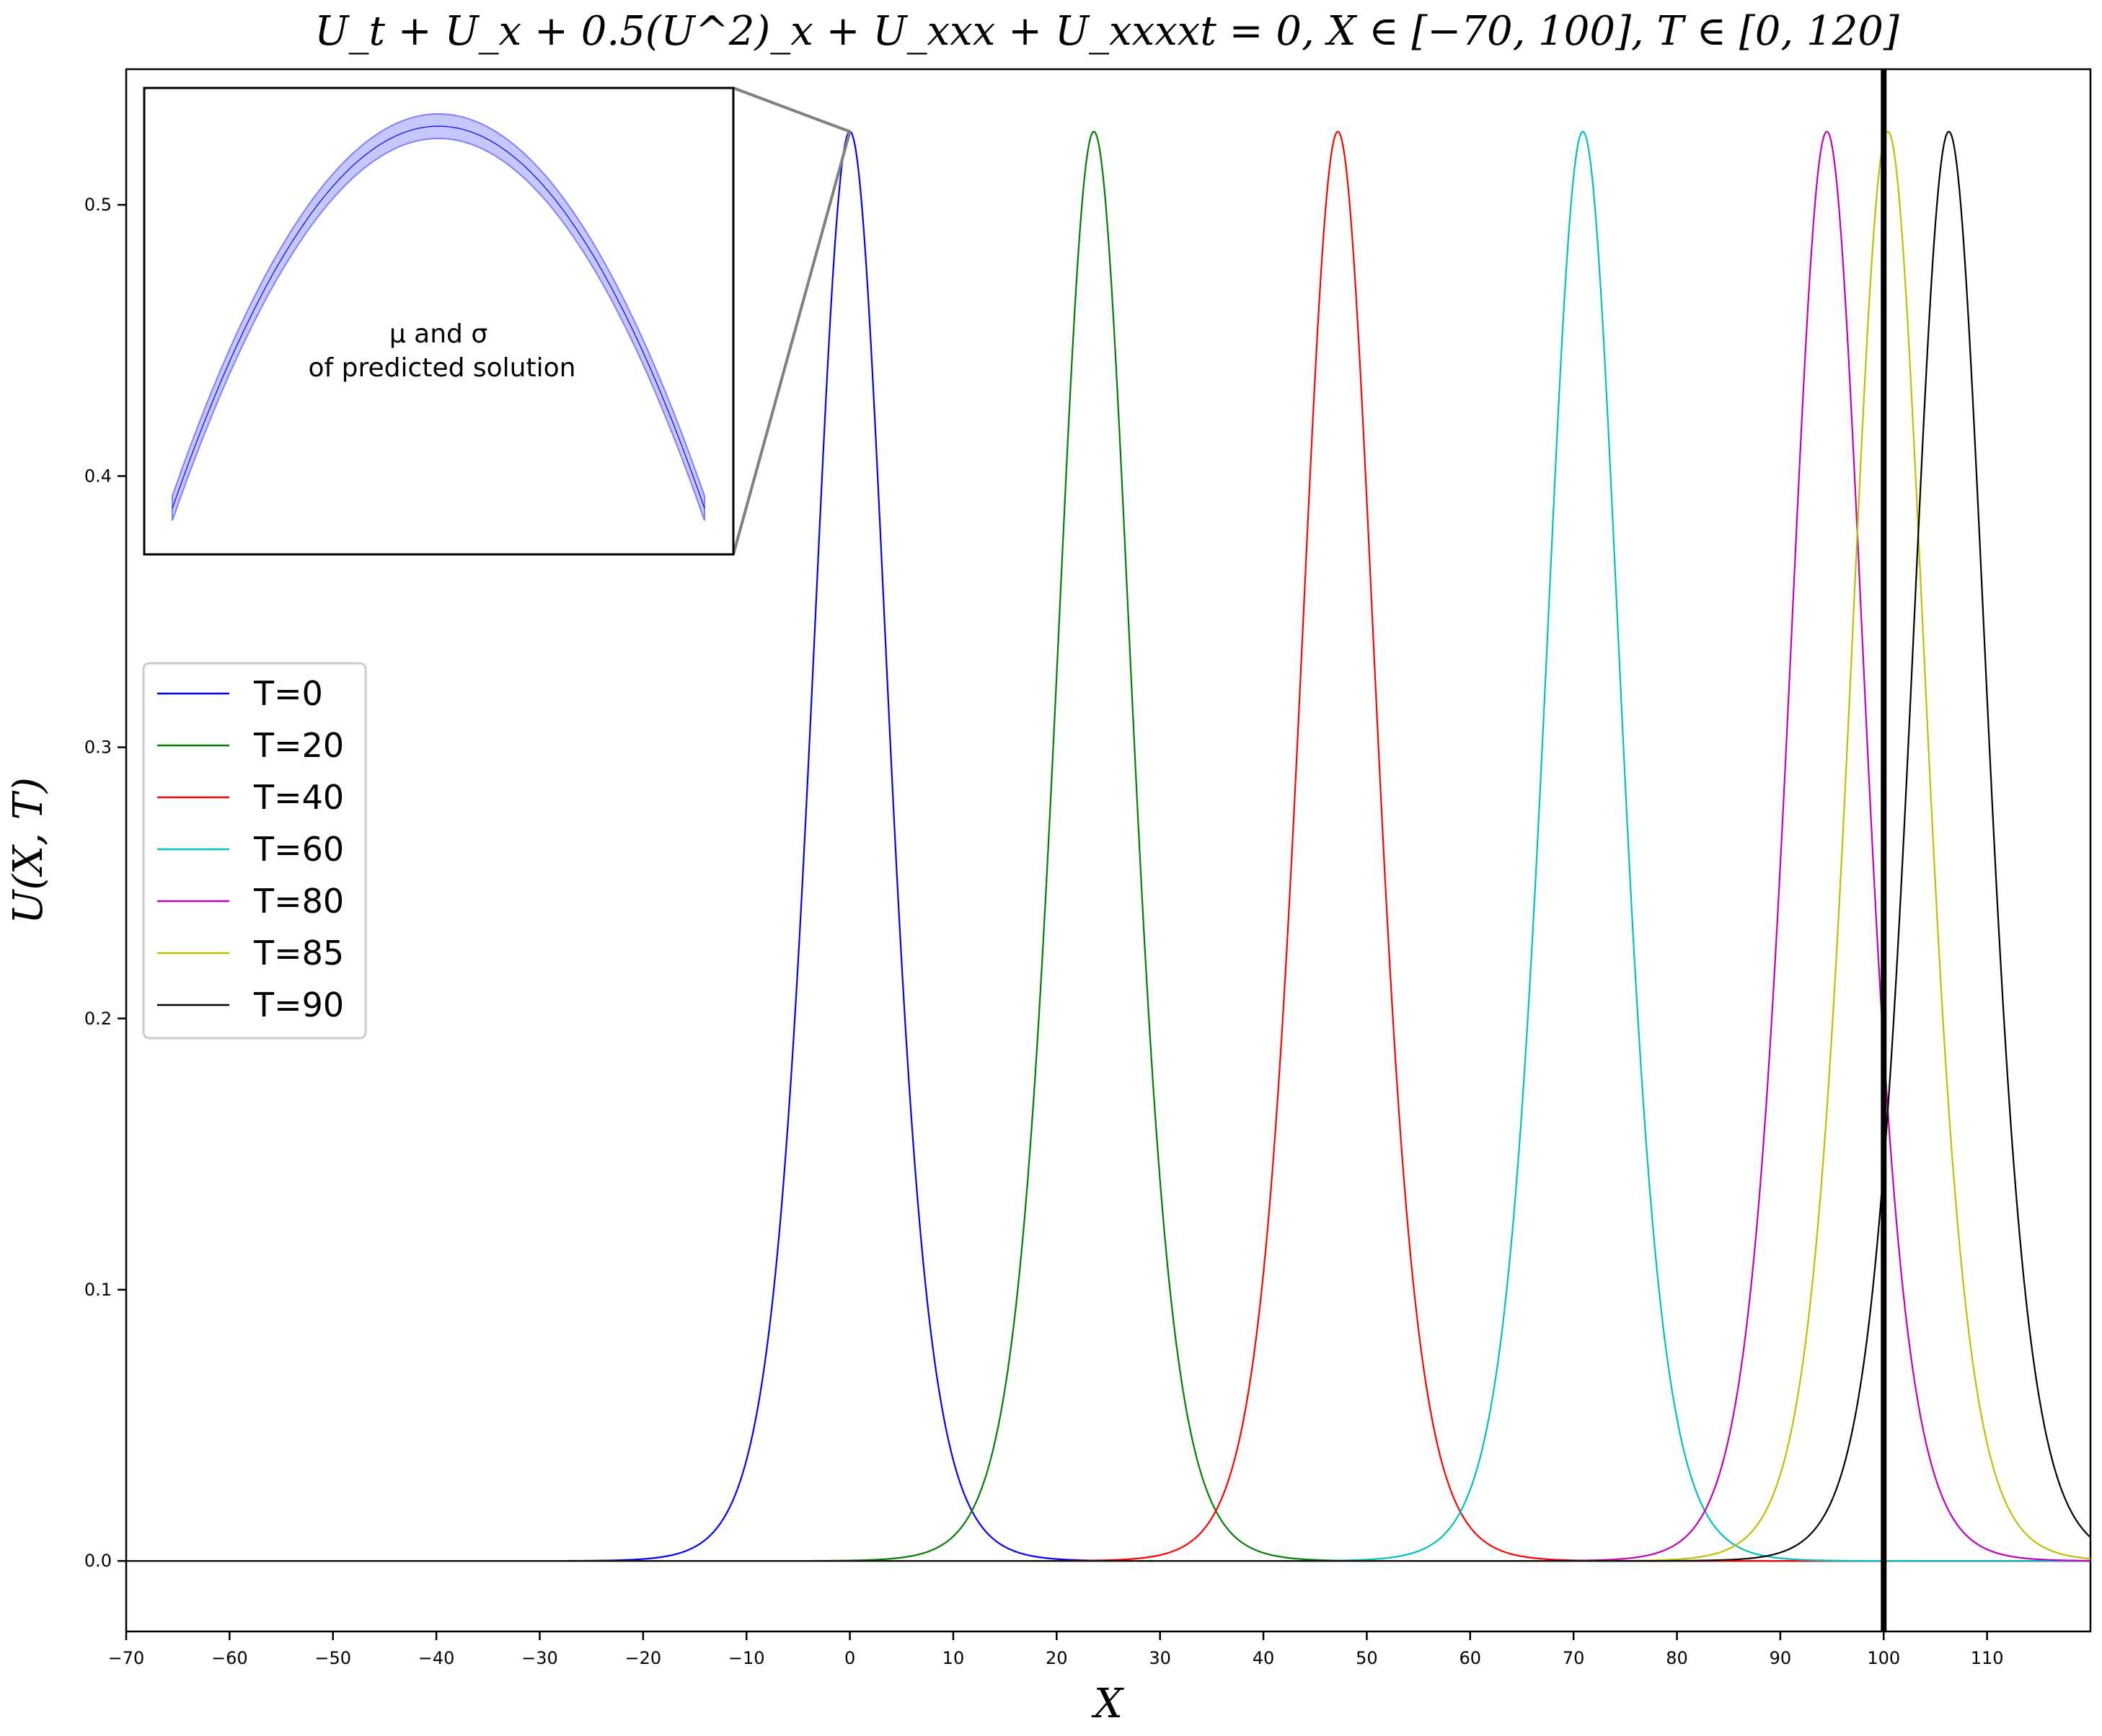  What do you see at coordinates (299, 901) in the screenshot?
I see `legend-label: T=80` at bounding box center [299, 901].